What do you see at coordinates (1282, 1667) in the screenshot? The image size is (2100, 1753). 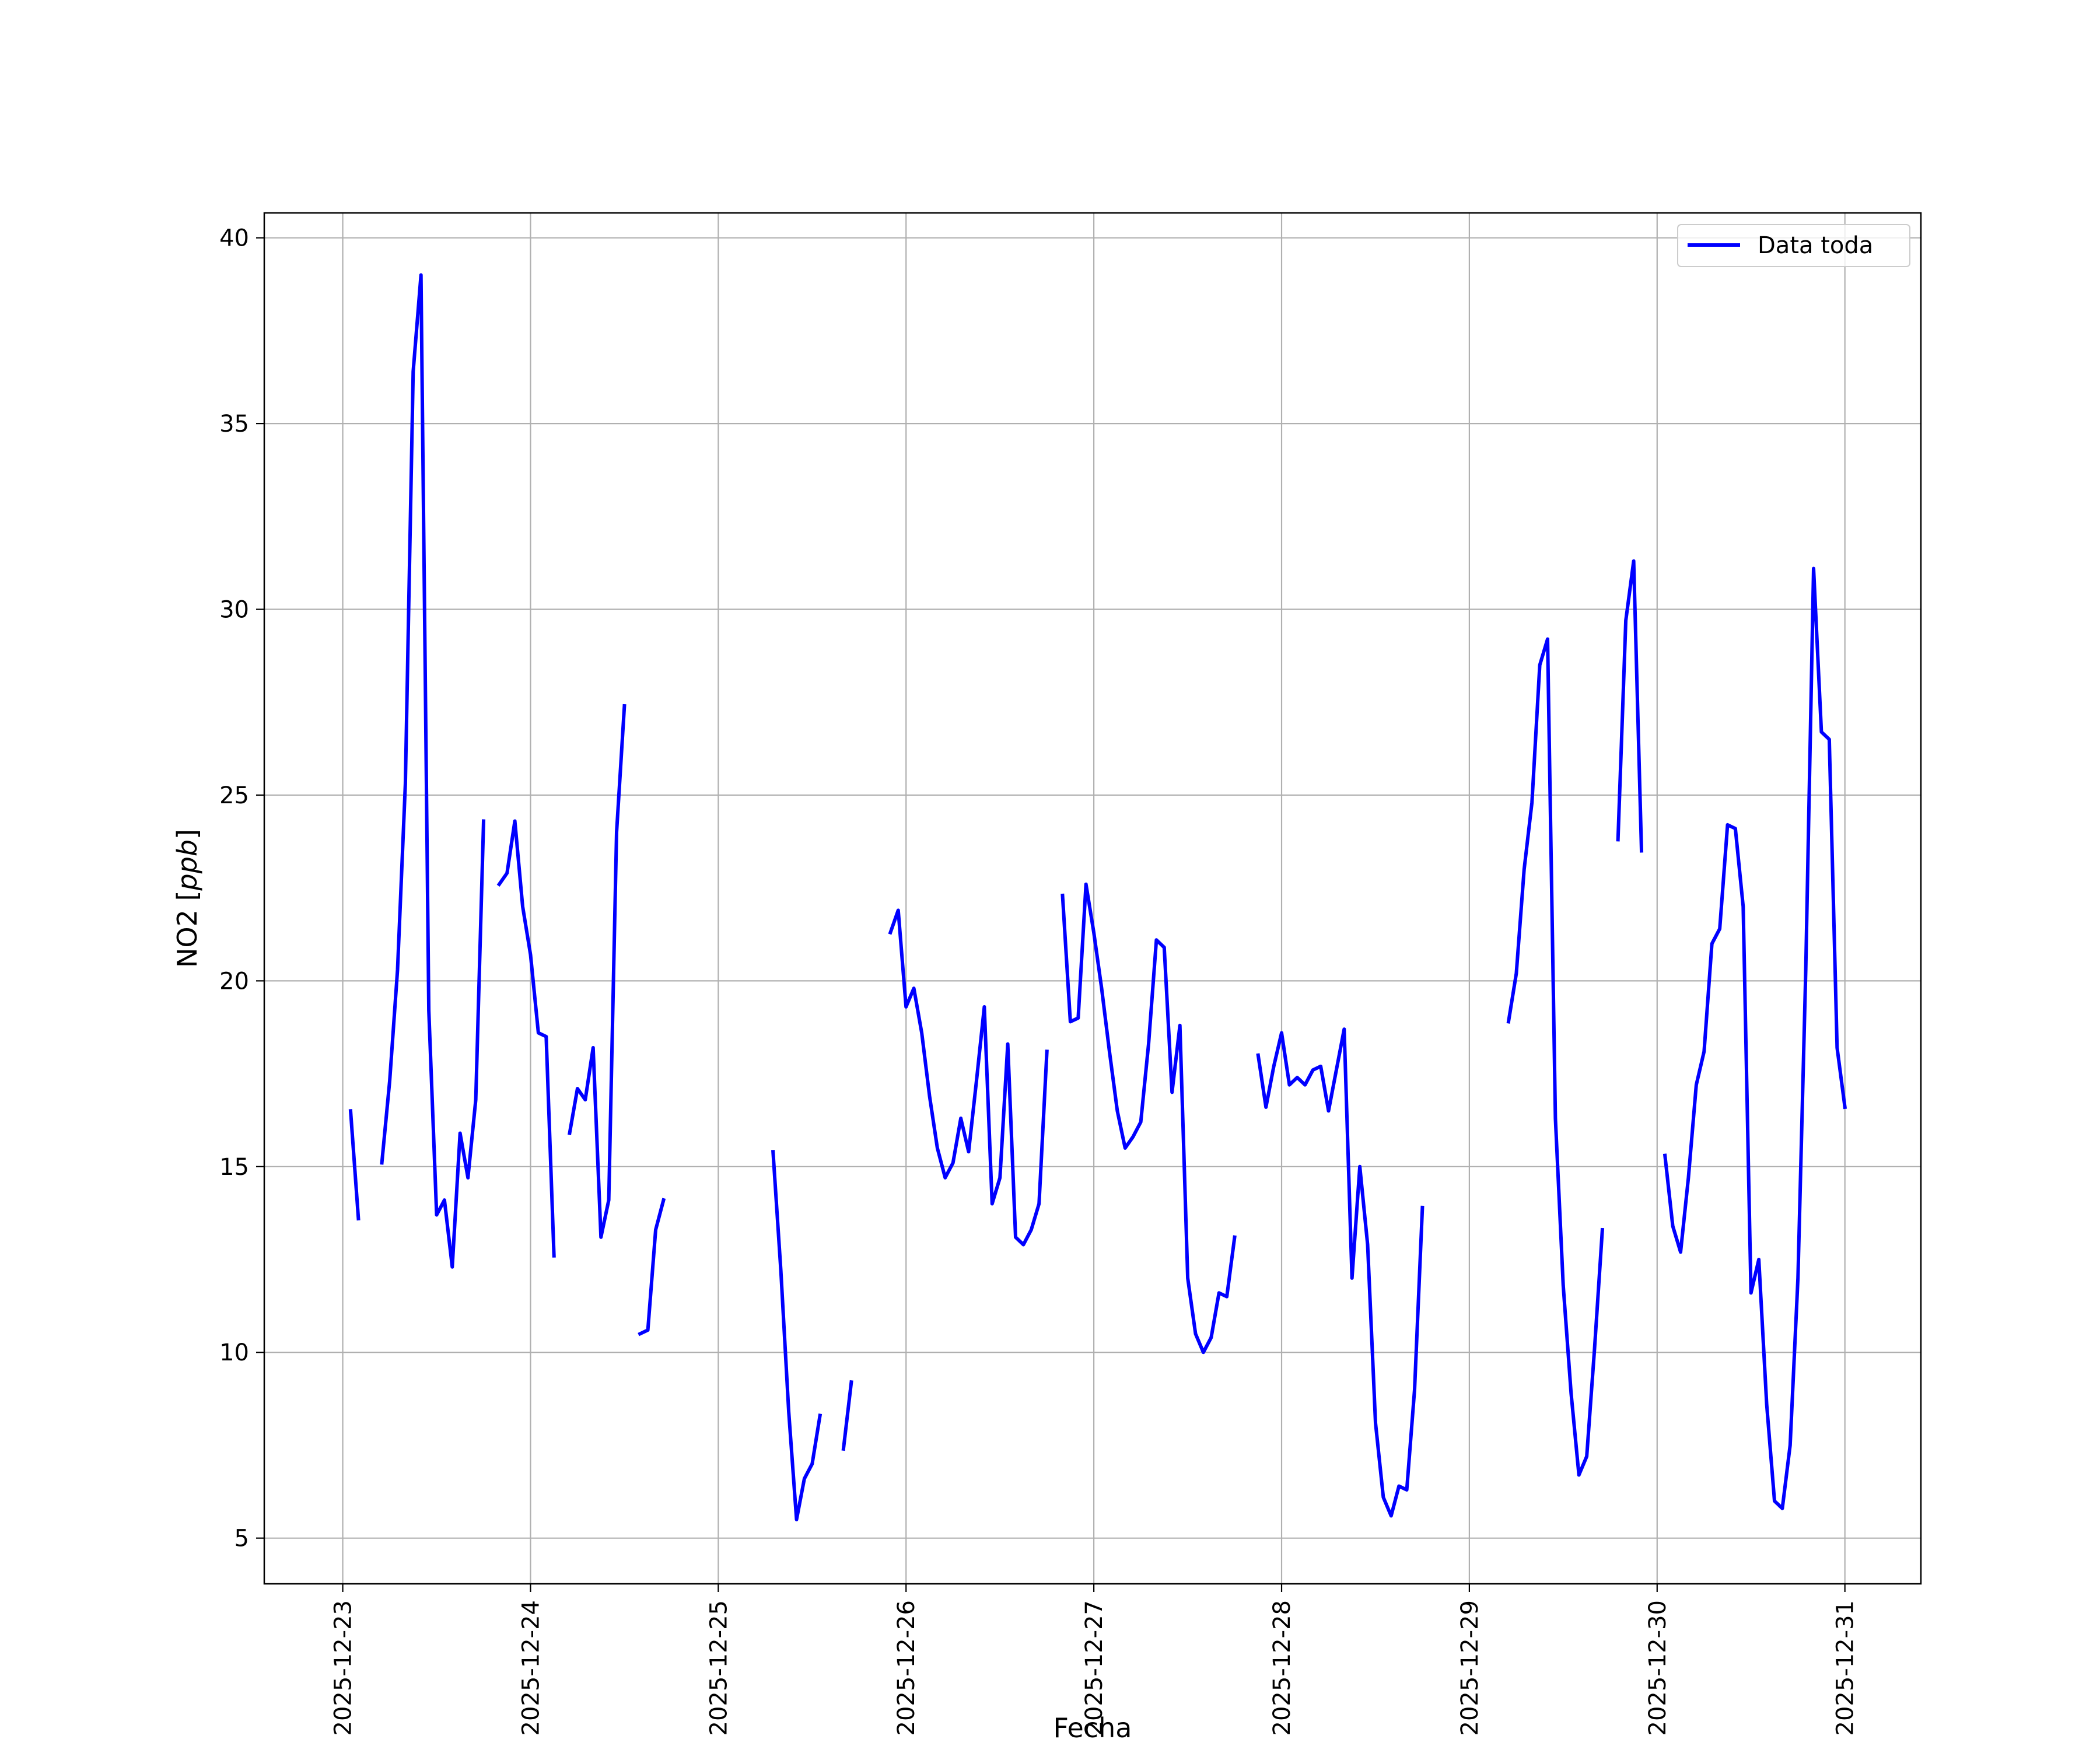 I see `x-tick-label: 2025-12-28` at bounding box center [1282, 1667].